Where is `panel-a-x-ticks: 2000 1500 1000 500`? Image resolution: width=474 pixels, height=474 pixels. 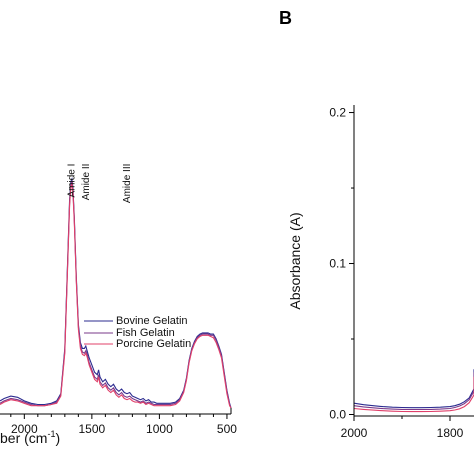 panel-a-x-ticks: 2000 1500 1000 500 is located at coordinates (123, 425).